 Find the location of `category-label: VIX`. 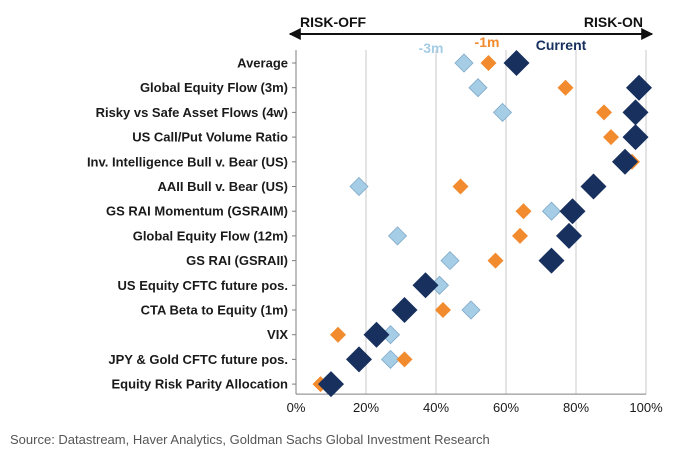

category-label: VIX is located at coordinates (277, 334).